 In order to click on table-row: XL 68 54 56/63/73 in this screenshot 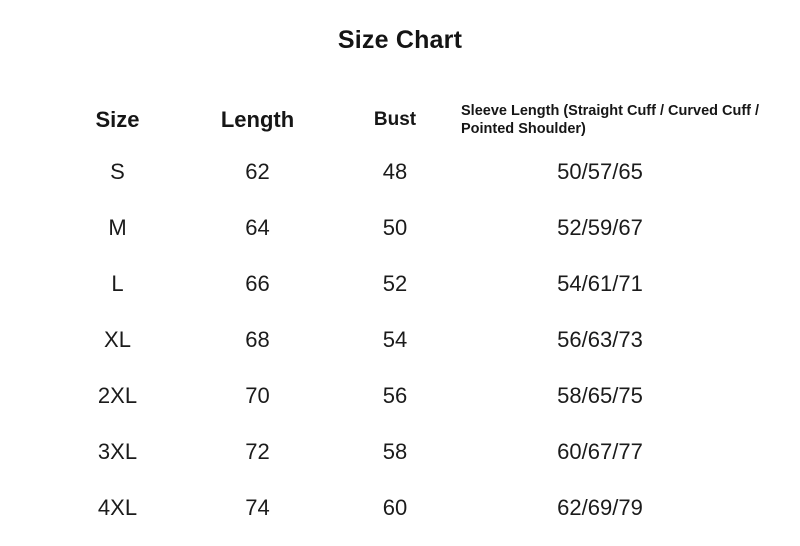, I will do `click(400, 340)`.